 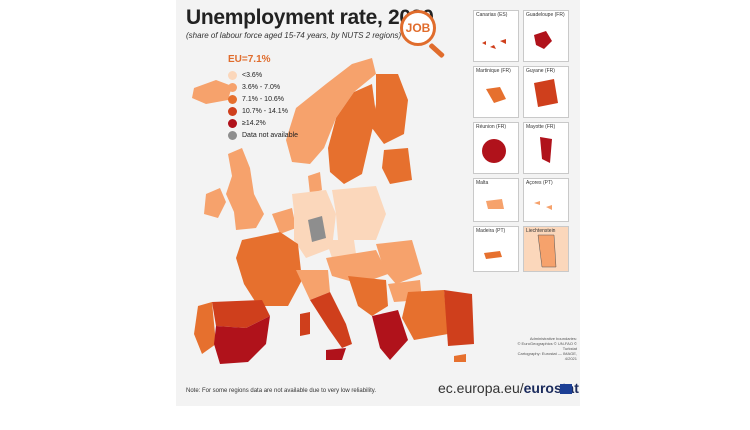 What do you see at coordinates (245, 189) in the screenshot?
I see `region-uk` at bounding box center [245, 189].